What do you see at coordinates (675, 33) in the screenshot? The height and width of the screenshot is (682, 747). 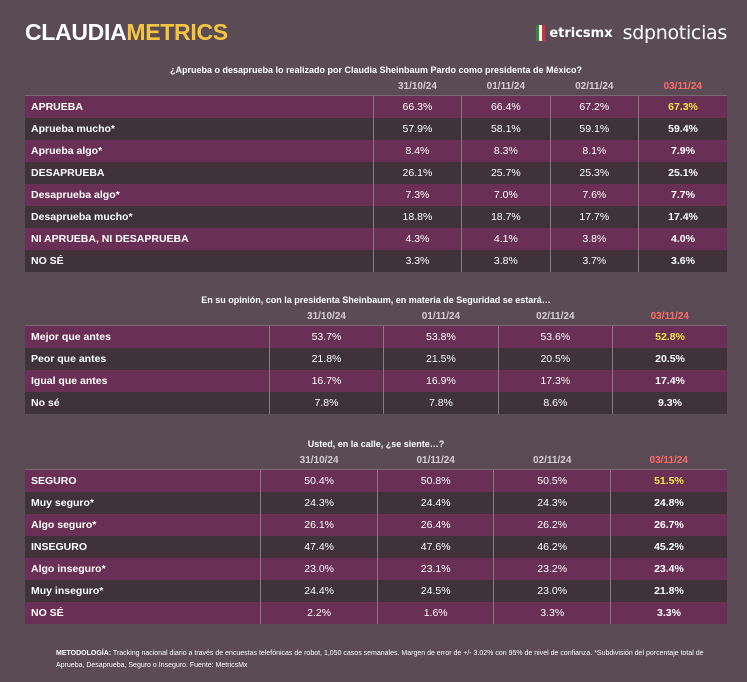 I see `sdpnoticias-logo: sdpnoticias` at bounding box center [675, 33].